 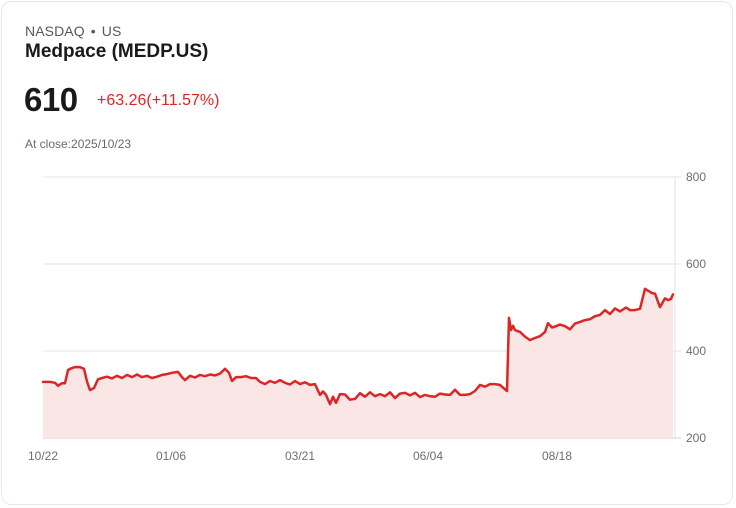 What do you see at coordinates (696, 264) in the screenshot?
I see `y-tick-label: 600` at bounding box center [696, 264].